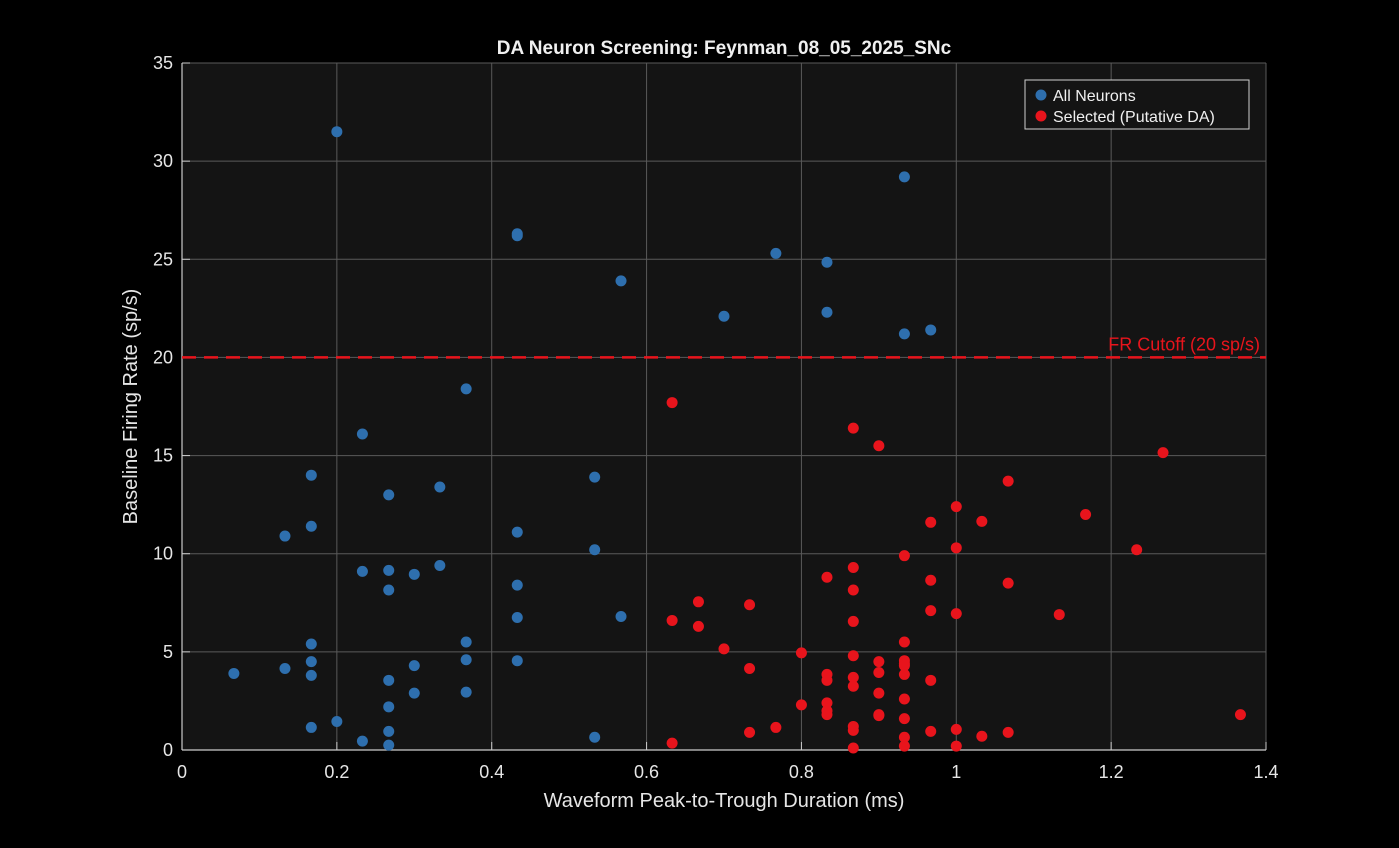 This screenshot has width=1399, height=848. What do you see at coordinates (163, 456) in the screenshot?
I see `y-tick-label: 15` at bounding box center [163, 456].